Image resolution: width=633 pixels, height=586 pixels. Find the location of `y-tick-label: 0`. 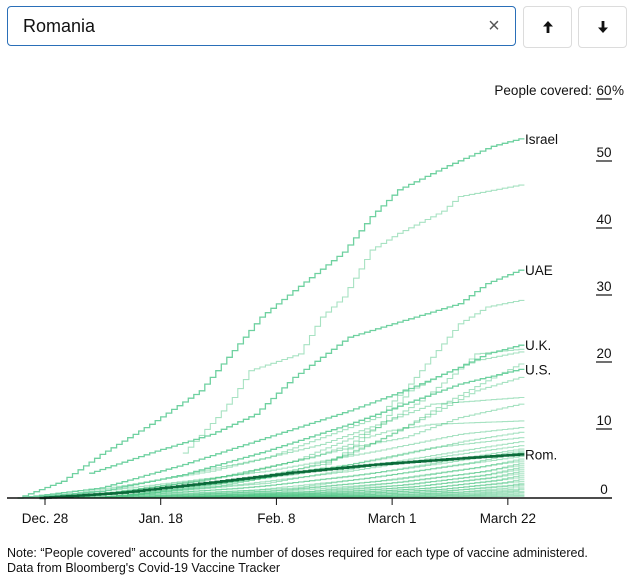

y-tick-label: 0 is located at coordinates (604, 489).